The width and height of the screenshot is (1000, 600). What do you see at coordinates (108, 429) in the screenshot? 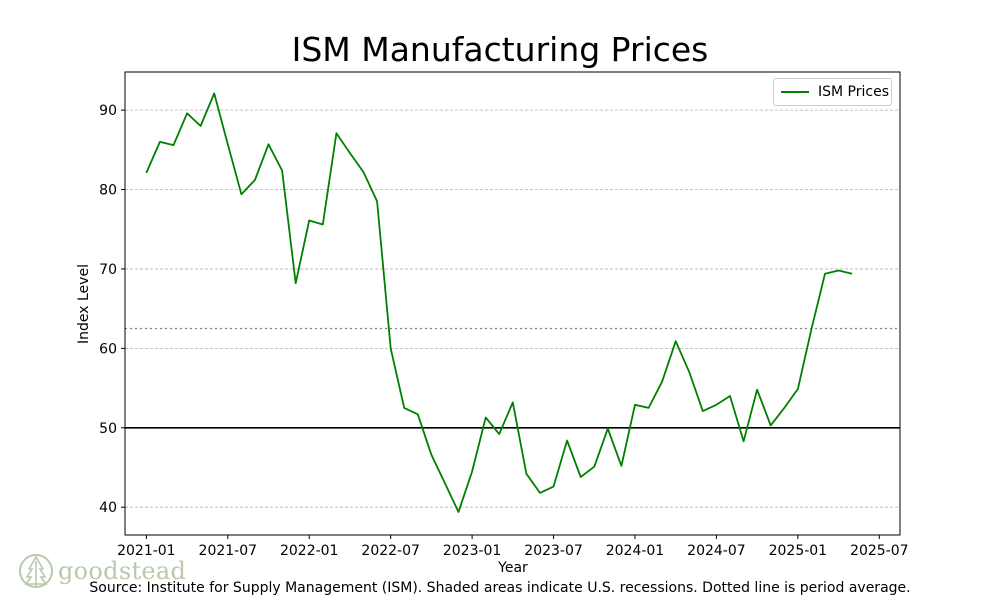
I see `y-tick-label: 50` at bounding box center [108, 429].